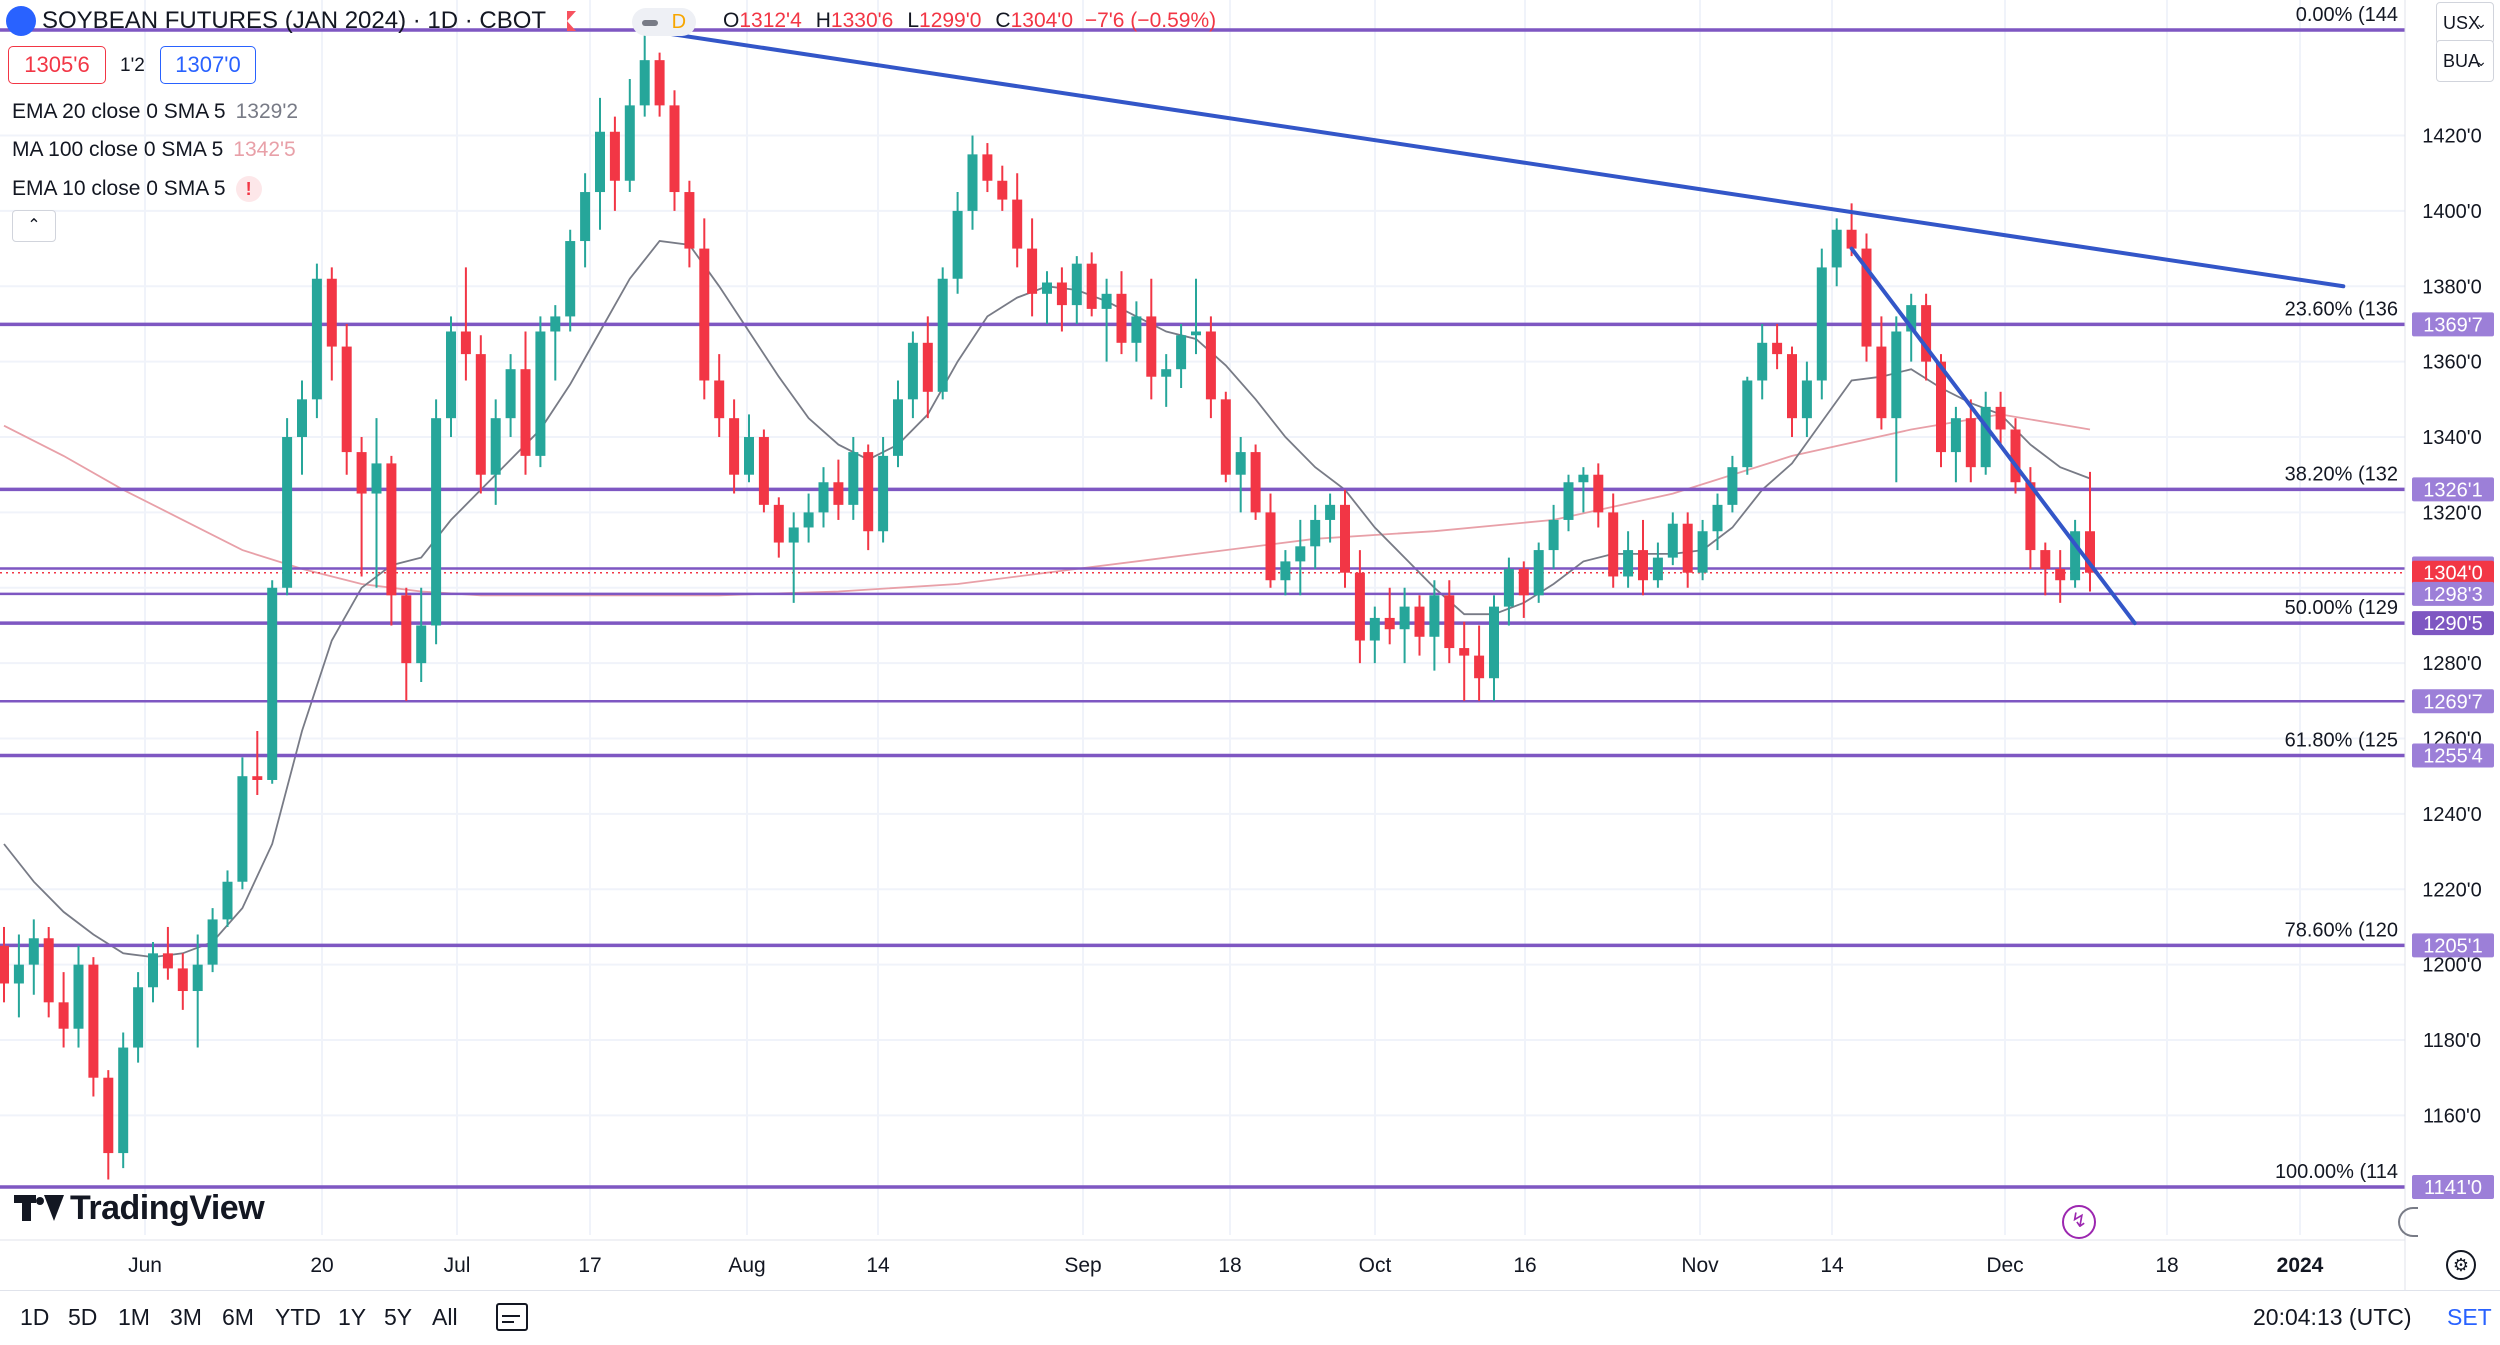 The image size is (2500, 1345). What do you see at coordinates (186, 1317) in the screenshot?
I see `timeframe-3m: 3M` at bounding box center [186, 1317].